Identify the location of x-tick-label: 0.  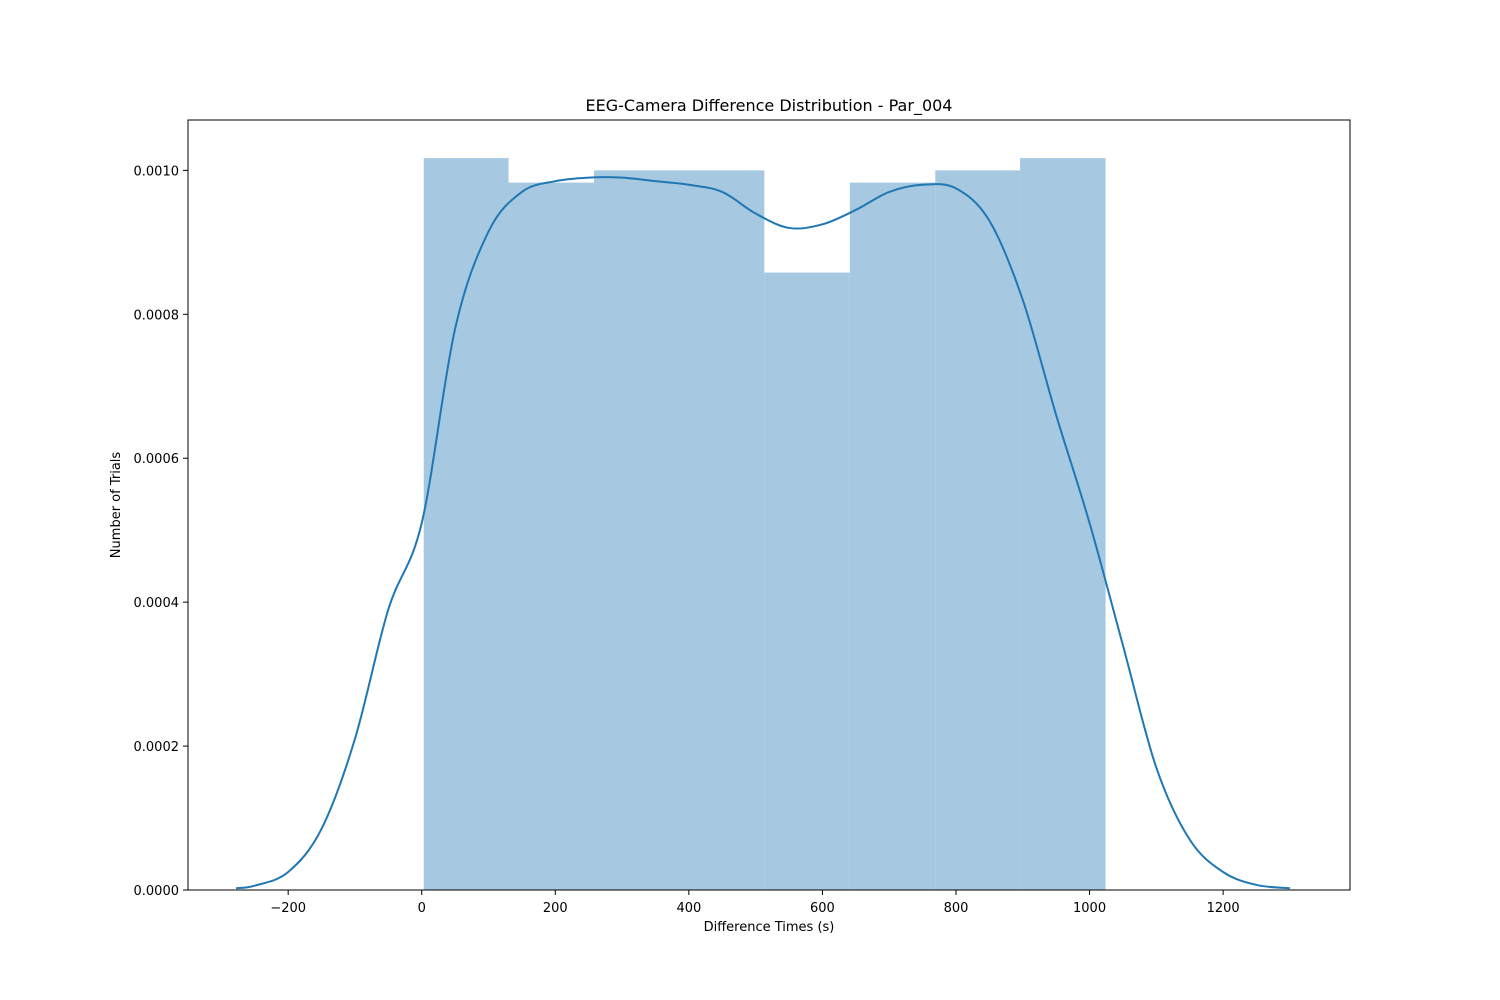
(422, 908).